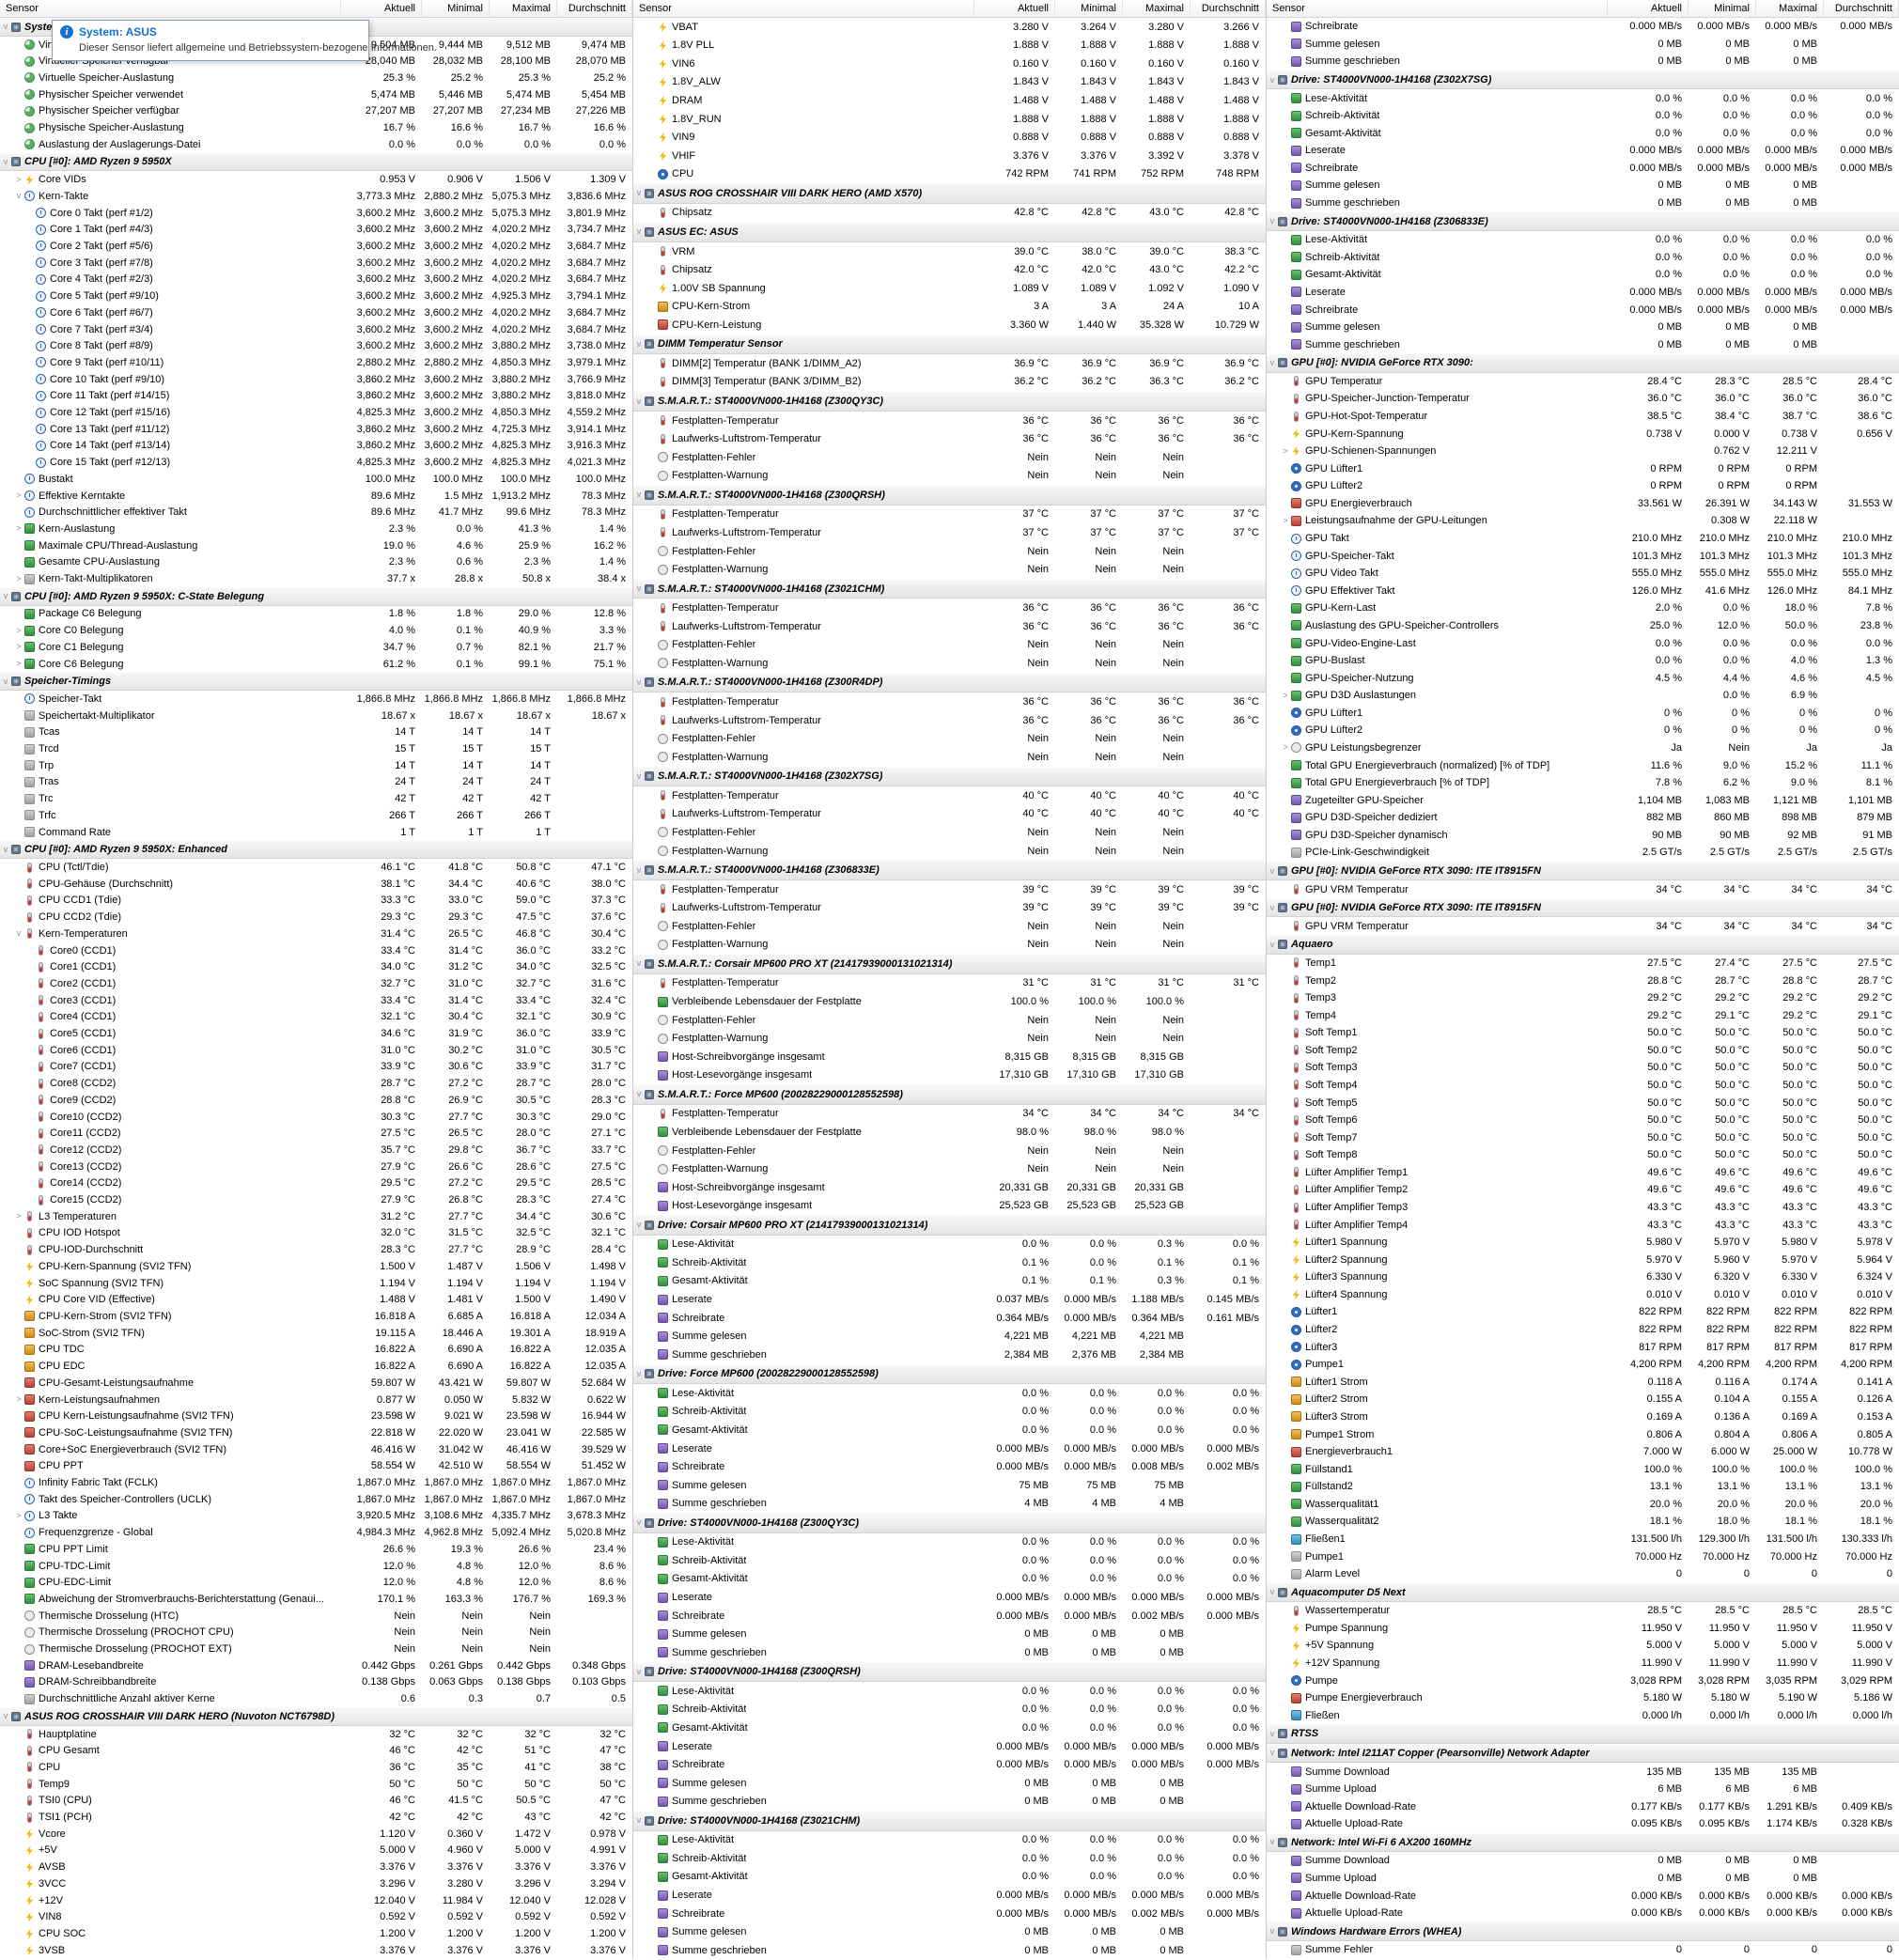 The image size is (1899, 1960). Describe the element at coordinates (1583, 1592) in the screenshot. I see `group-header: v Aquacomputer D5 Next` at that location.